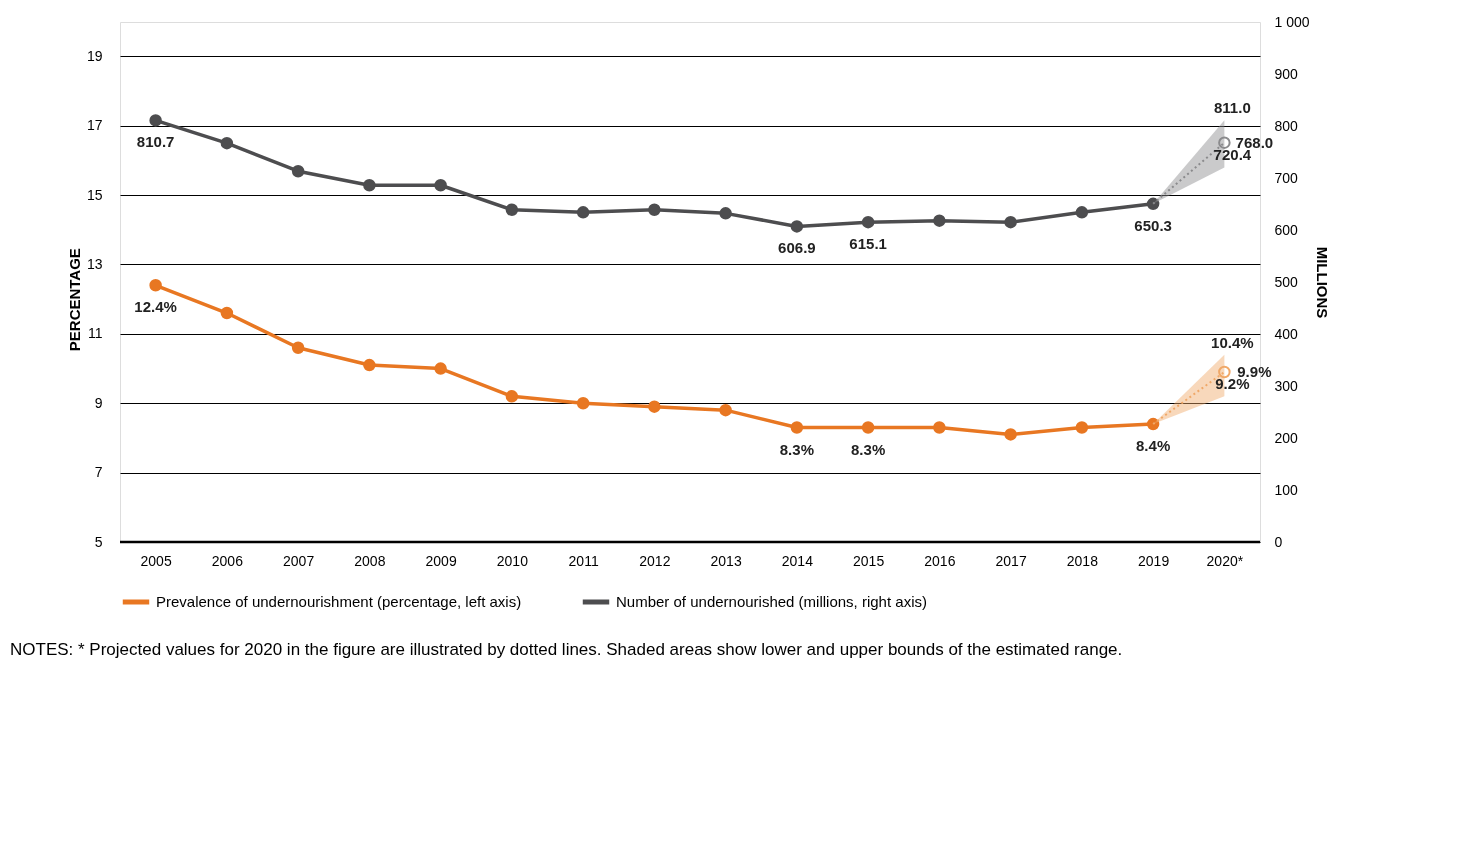 This screenshot has height=863, width=1473. Describe the element at coordinates (940, 560) in the screenshot. I see `x-tick-label: 2016` at that location.